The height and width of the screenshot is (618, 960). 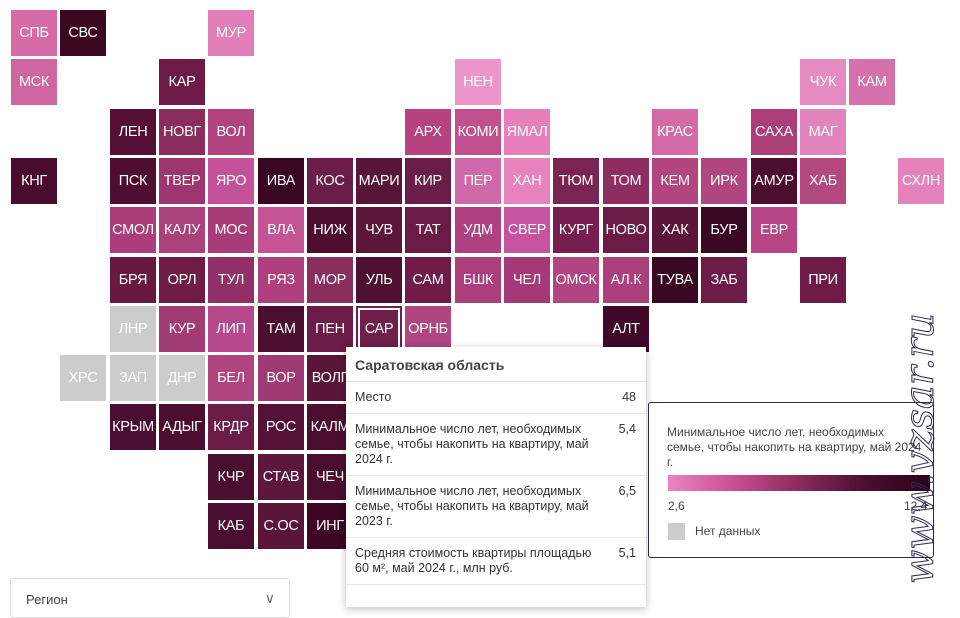 What do you see at coordinates (799, 483) in the screenshot?
I see `legend-gradient-bar` at bounding box center [799, 483].